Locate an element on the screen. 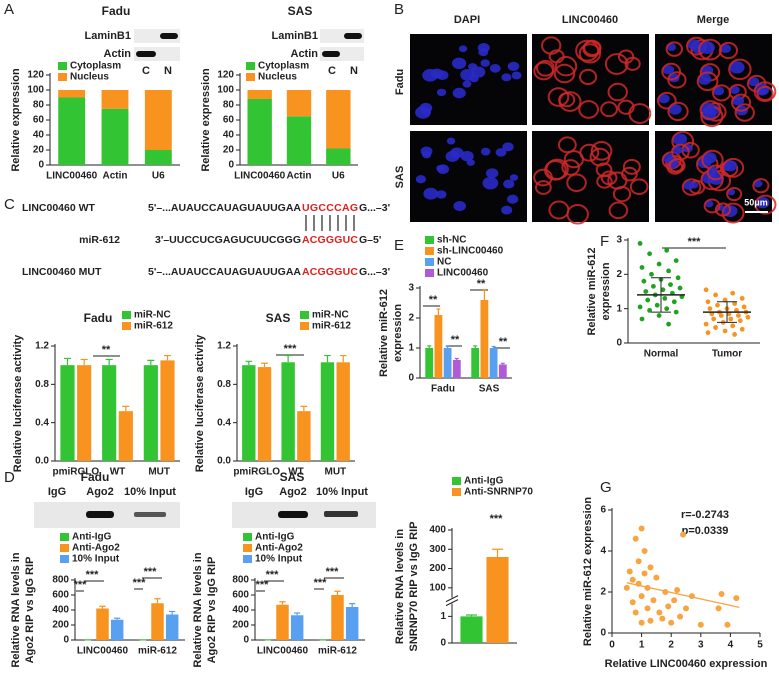 This screenshot has width=779, height=678. panel-label: B is located at coordinates (399, 9).